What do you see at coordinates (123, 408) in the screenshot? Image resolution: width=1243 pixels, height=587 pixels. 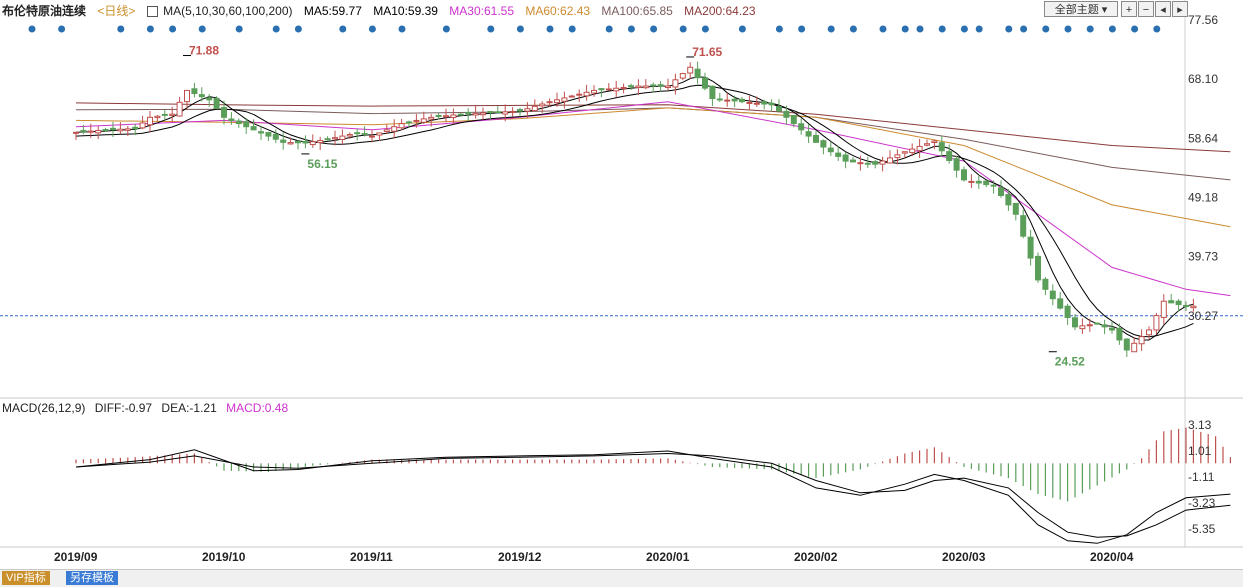 I see `macd-diff: DIFF:-0.97` at bounding box center [123, 408].